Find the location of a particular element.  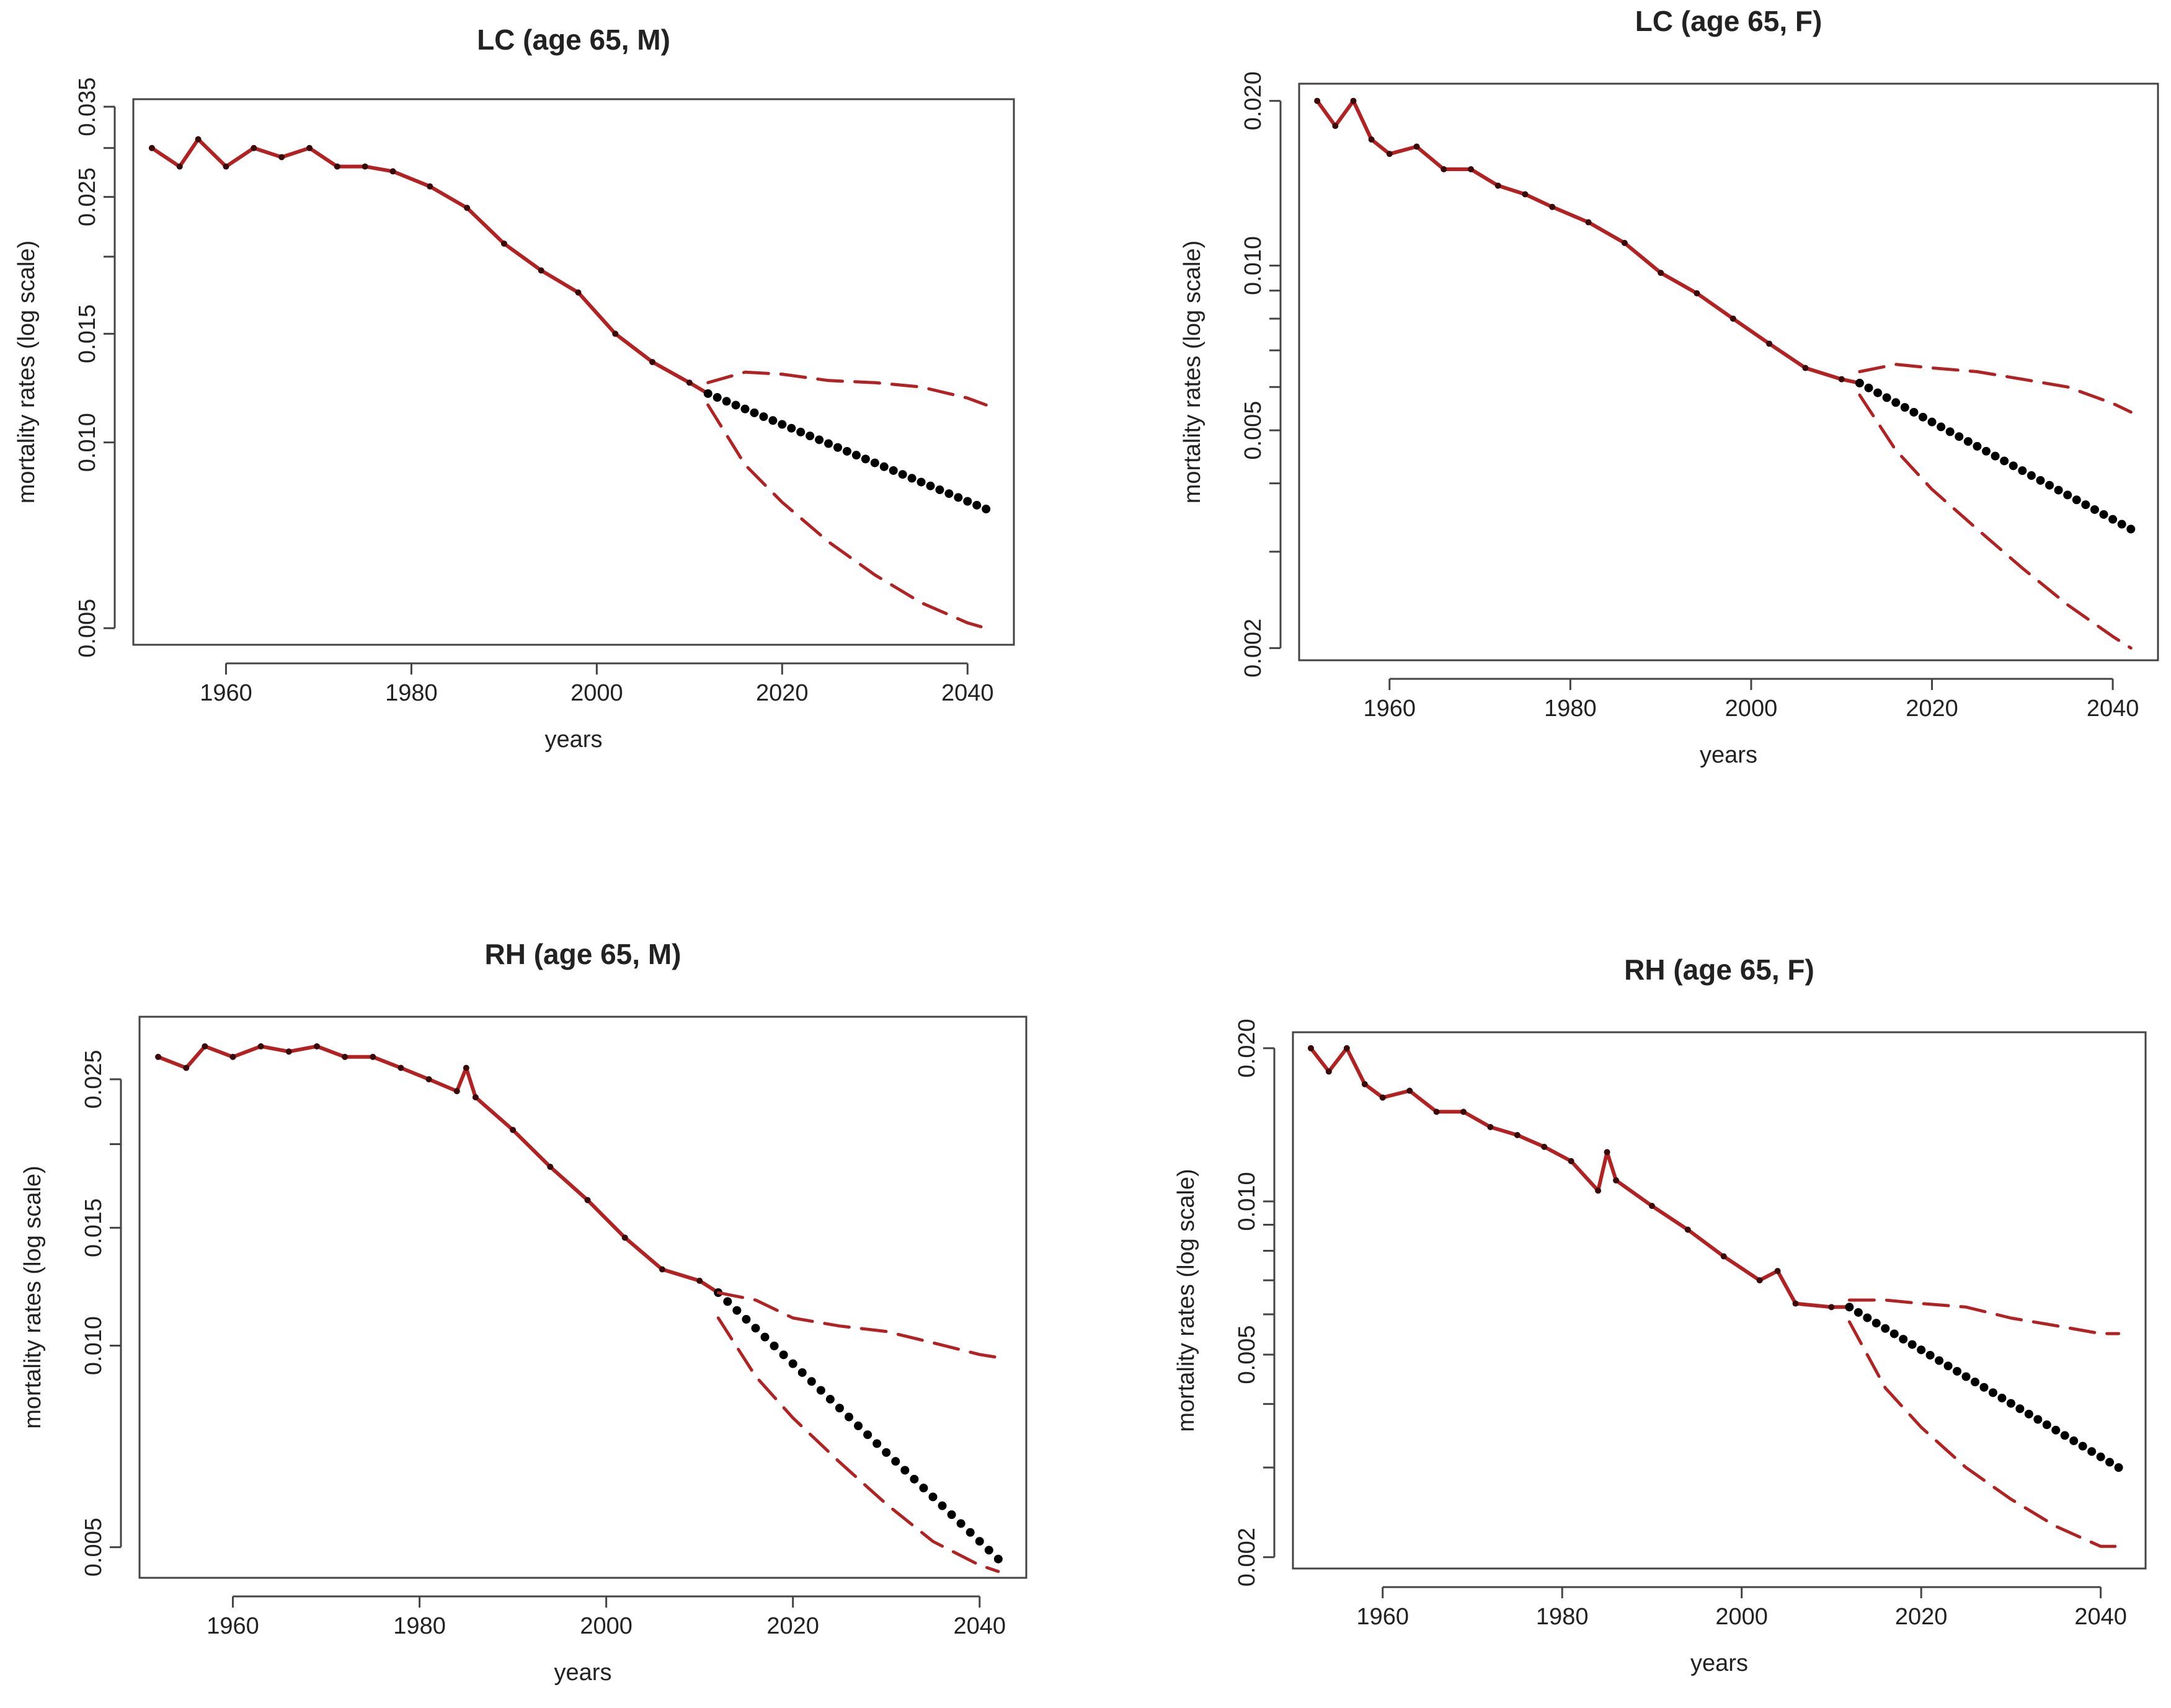

chart-title: LC (age 65, F) is located at coordinates (1728, 21).